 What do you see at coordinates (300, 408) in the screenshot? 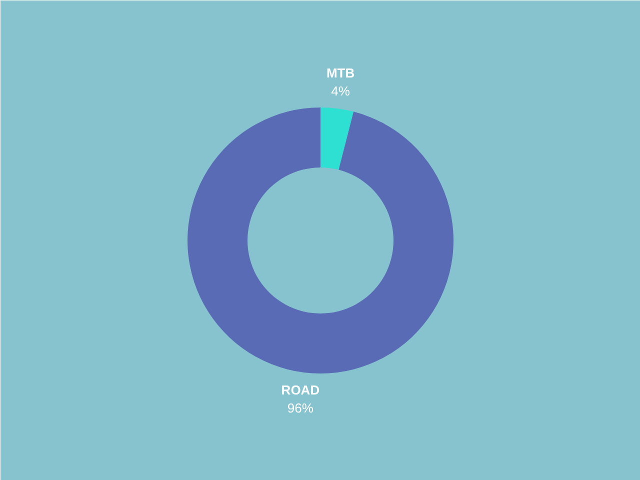
I see `data-label: 96%` at bounding box center [300, 408].